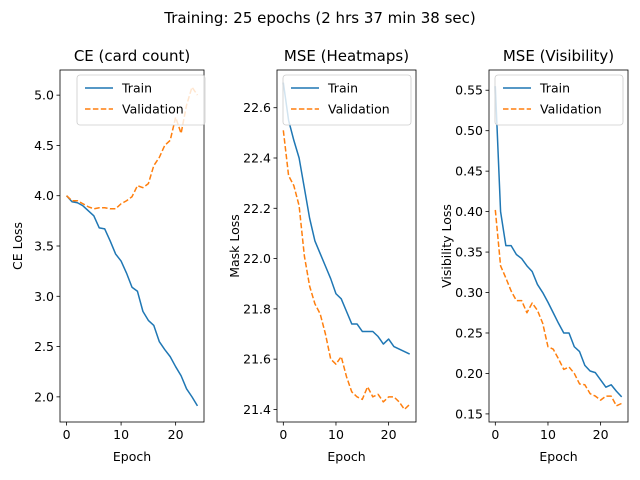  Describe the element at coordinates (469, 292) in the screenshot. I see `y-tick-label: 0.30` at that location.